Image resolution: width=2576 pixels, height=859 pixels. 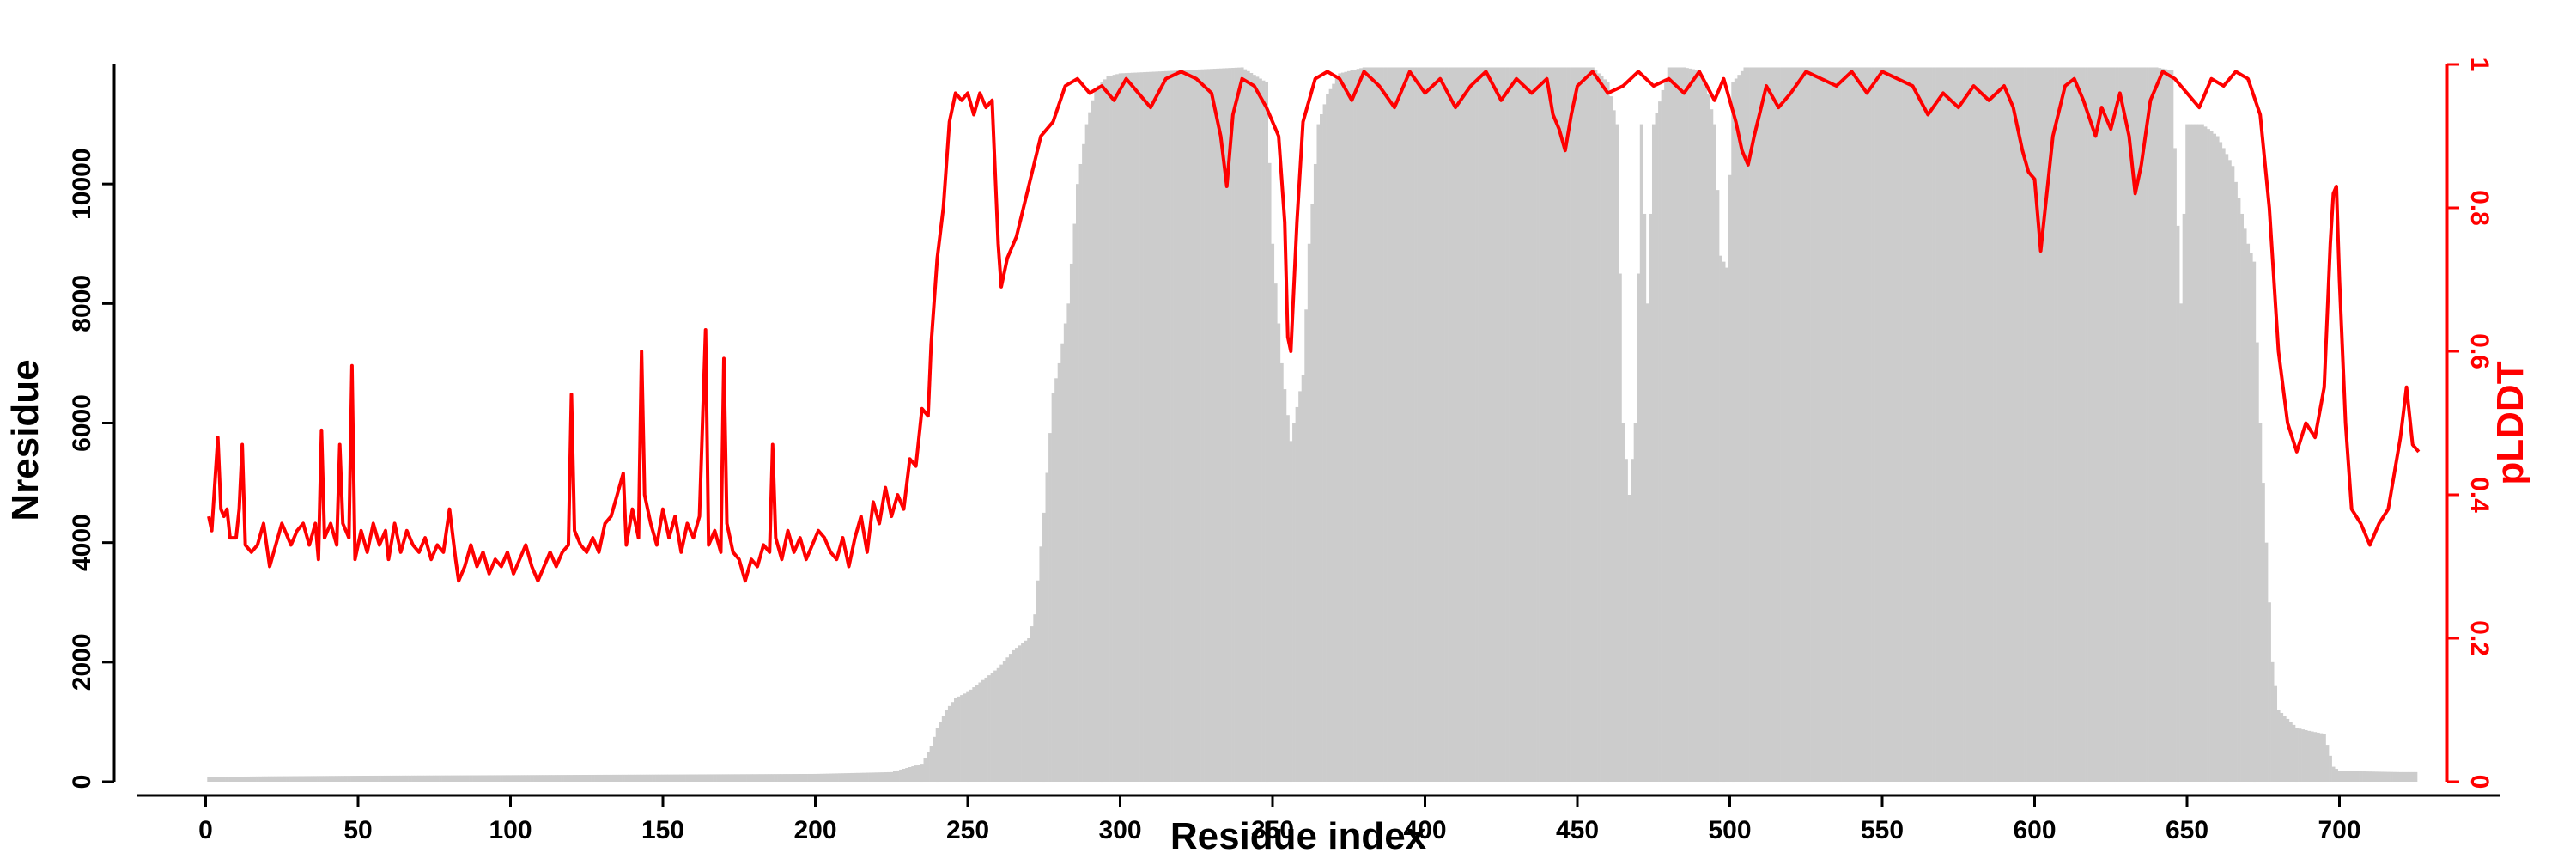 What do you see at coordinates (82, 662) in the screenshot?
I see `y-left-tick-label: 2000` at bounding box center [82, 662].